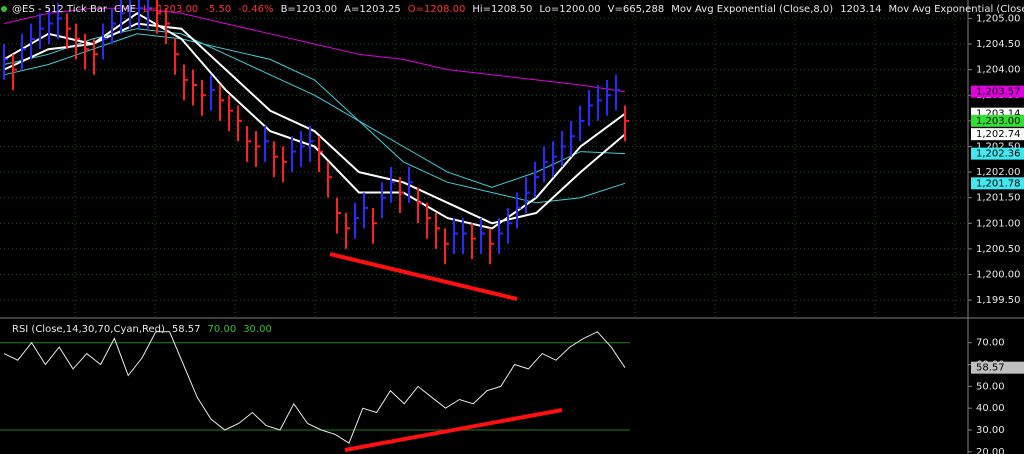 The width and height of the screenshot is (1024, 454). I want to click on header-item: Lo=1200.00, so click(569, 9).